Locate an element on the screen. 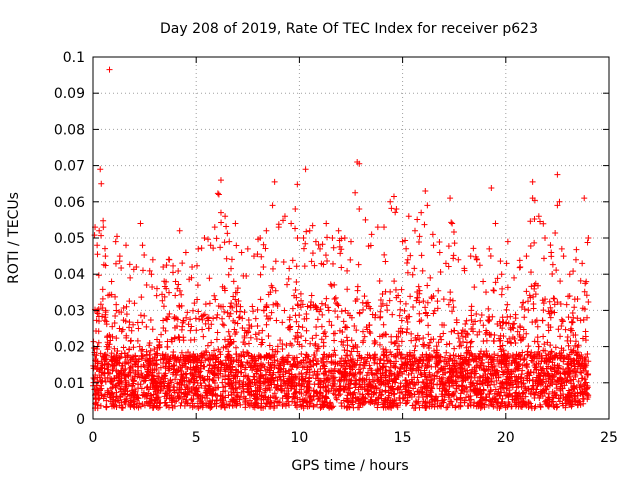 This screenshot has height=480, width=640. y-tick-label: 0.01 is located at coordinates (69, 384).